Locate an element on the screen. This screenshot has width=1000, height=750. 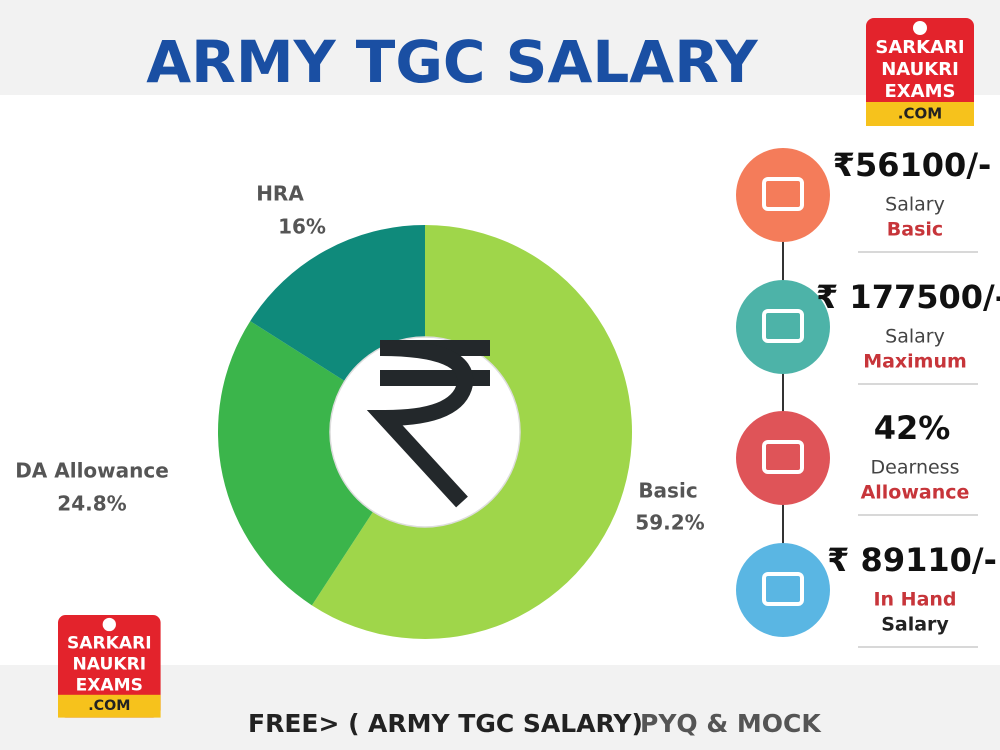
card-amount: 42% is located at coordinates (912, 428).